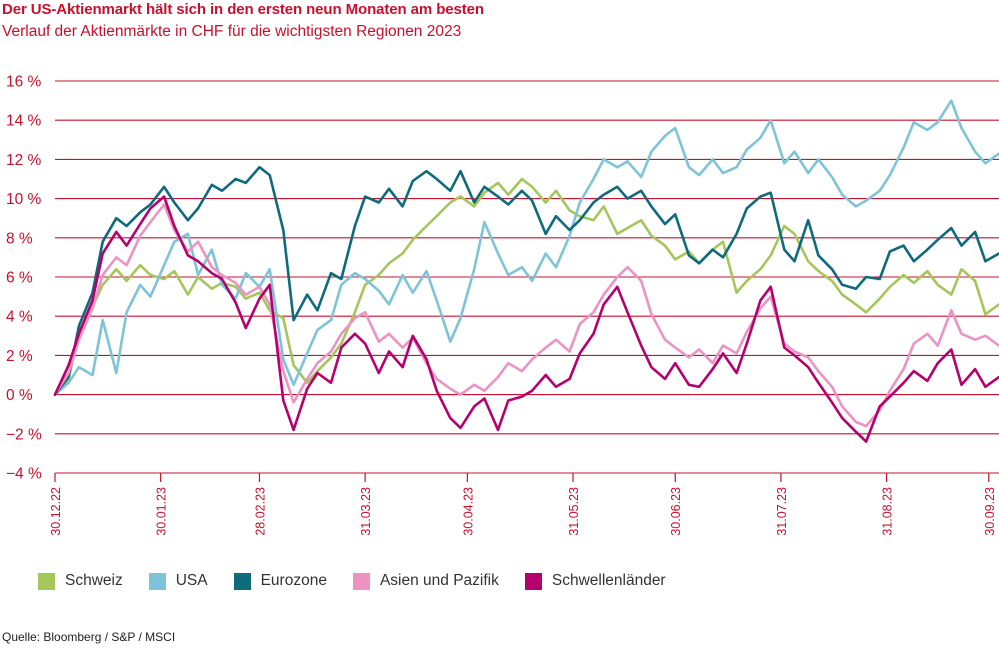  Describe the element at coordinates (19, 317) in the screenshot. I see `y-tick-label: 4 %` at that location.